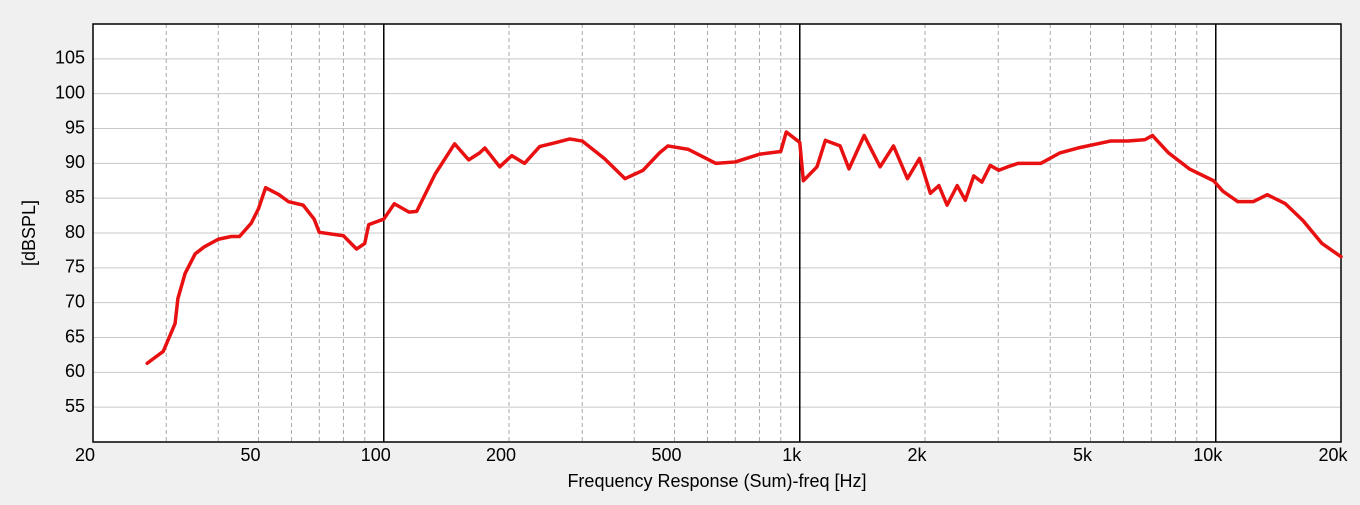 This screenshot has height=505, width=1360. Describe the element at coordinates (1083, 455) in the screenshot. I see `x-tick-label: 5k` at that location.